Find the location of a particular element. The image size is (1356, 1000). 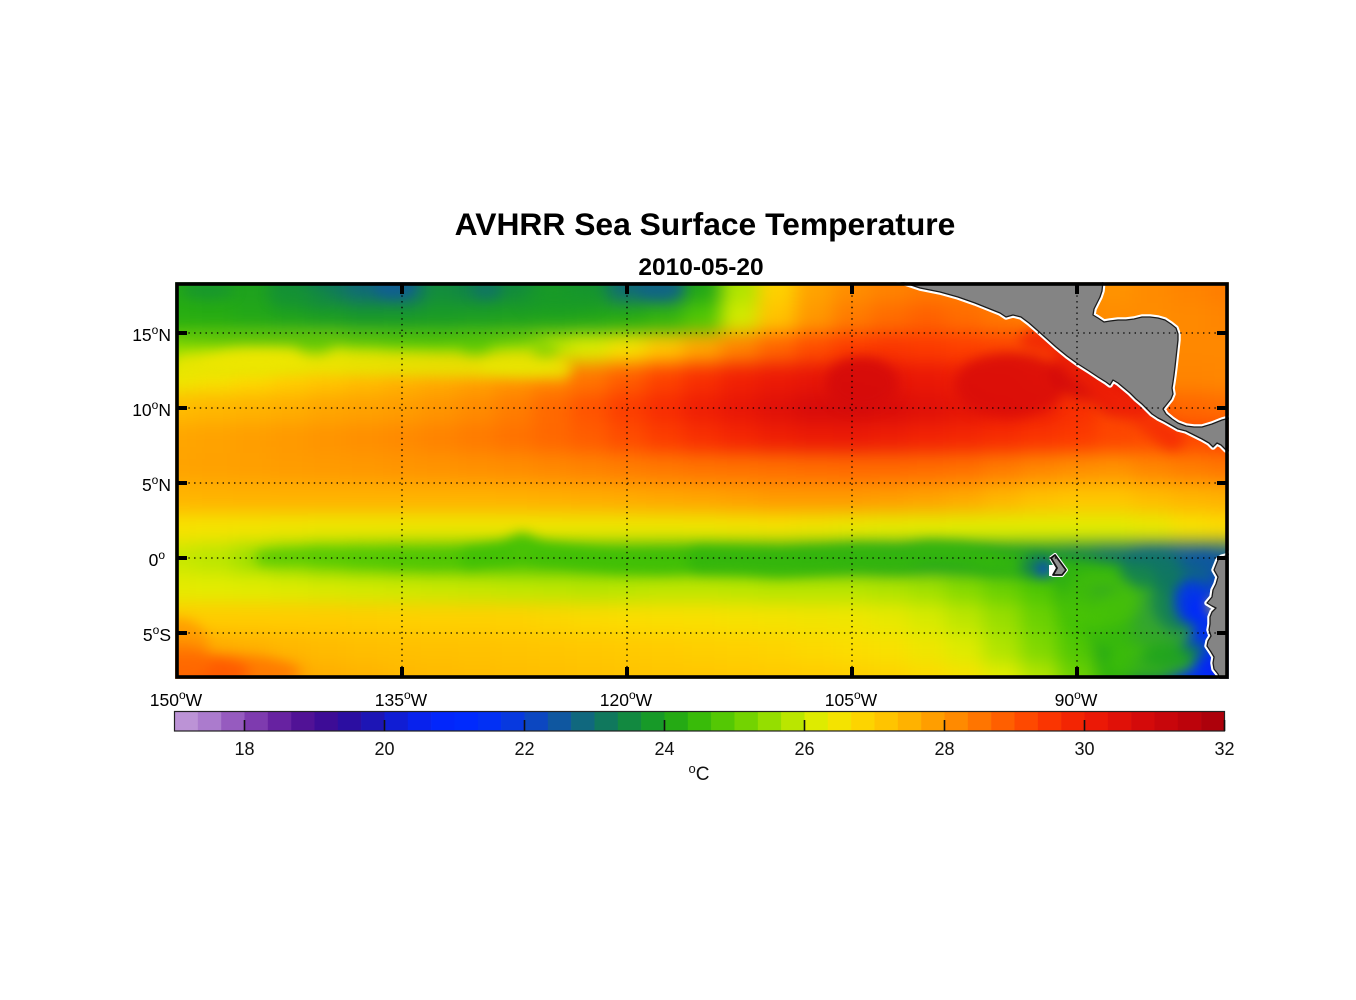

svg-text: 30 is located at coordinates (1084, 749).